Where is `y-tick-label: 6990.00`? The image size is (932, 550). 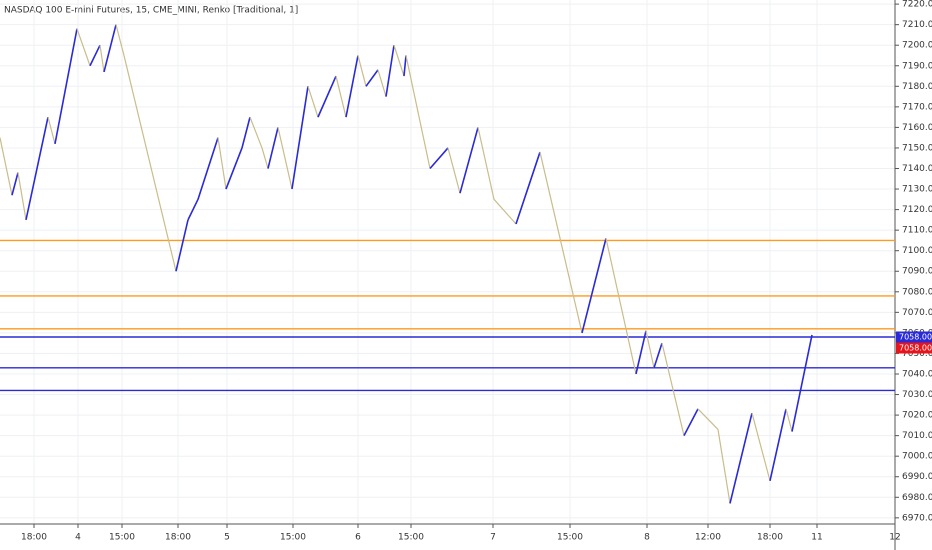
y-tick-label: 6990.00 is located at coordinates (917, 477).